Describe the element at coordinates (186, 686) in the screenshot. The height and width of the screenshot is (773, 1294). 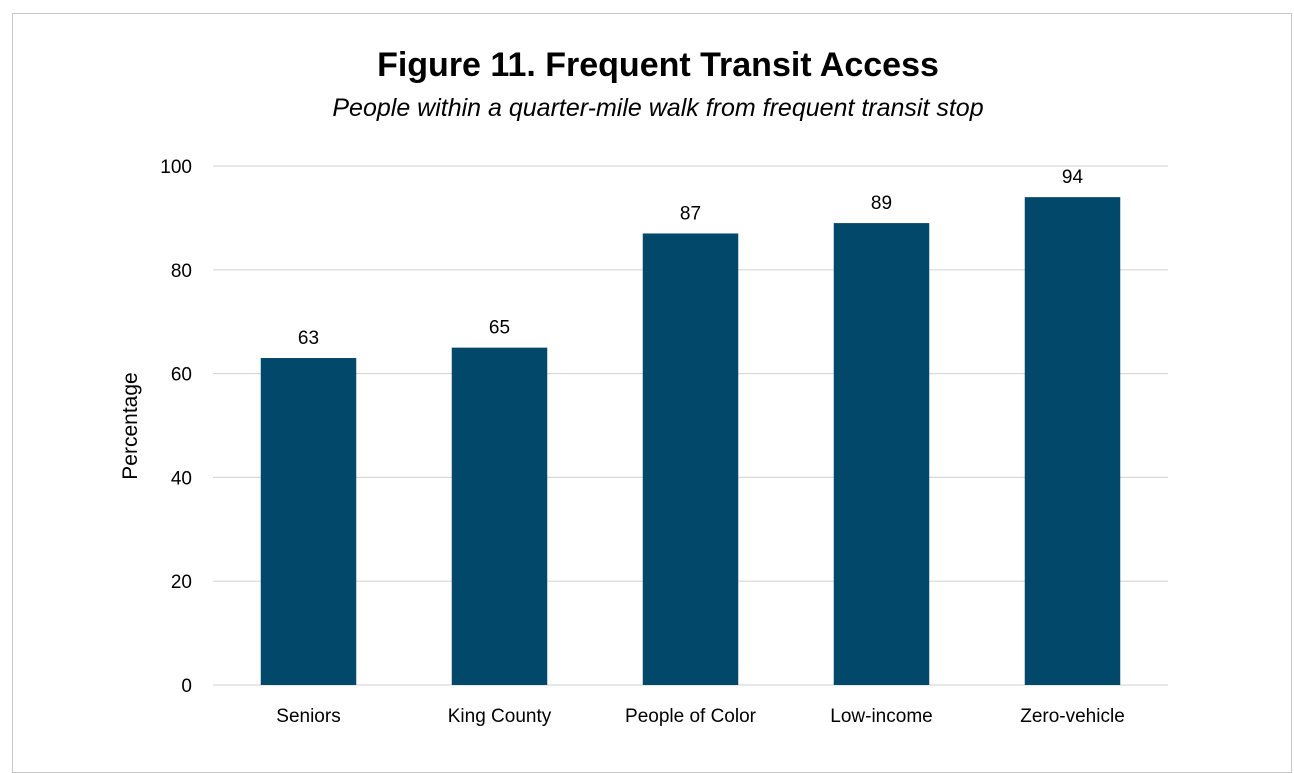
I see `y-tick-label: 0` at that location.